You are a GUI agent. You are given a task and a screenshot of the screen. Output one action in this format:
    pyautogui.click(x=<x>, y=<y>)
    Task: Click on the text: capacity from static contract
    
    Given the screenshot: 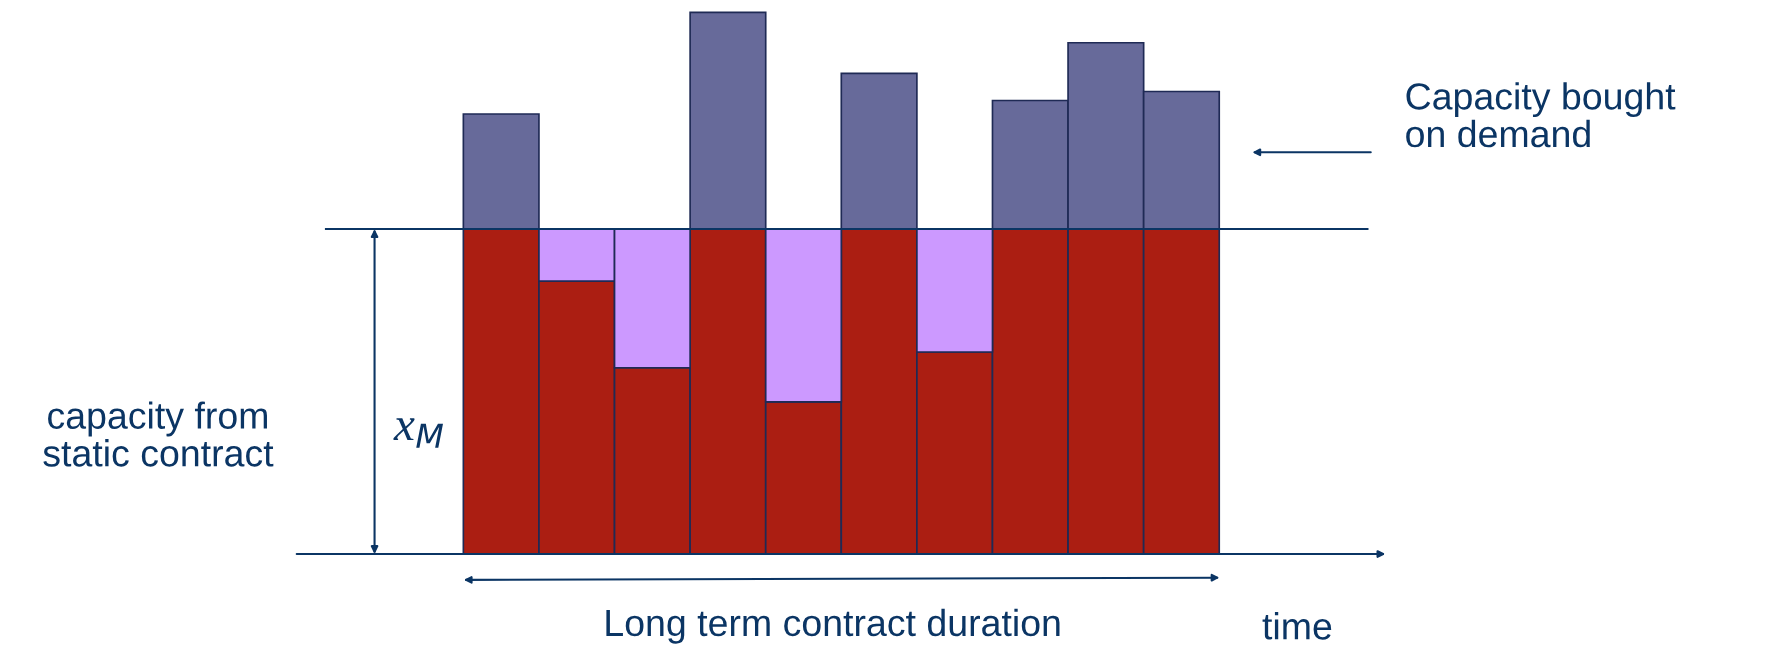 What is the action you would take?
    pyautogui.click(x=158, y=434)
    